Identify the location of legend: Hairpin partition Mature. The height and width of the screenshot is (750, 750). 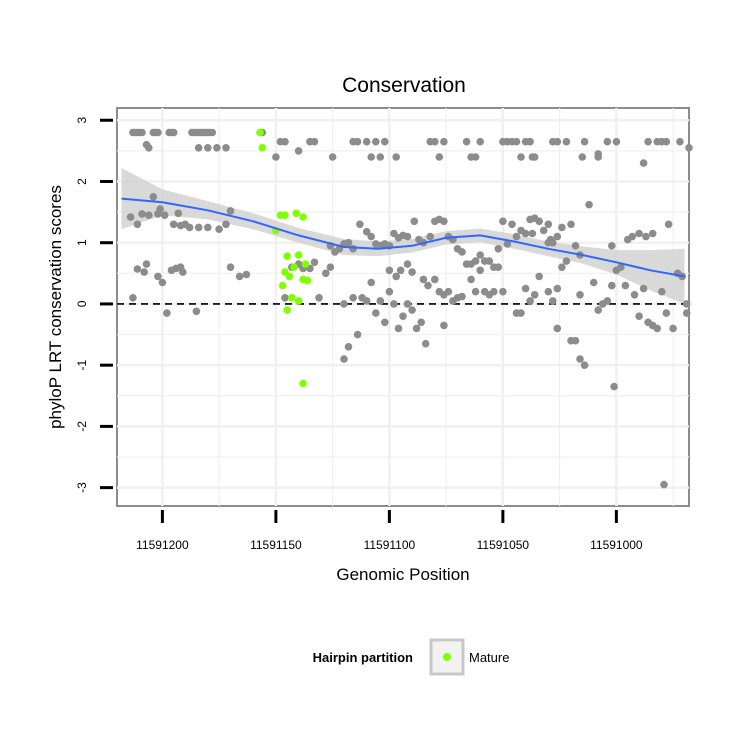
(411, 657).